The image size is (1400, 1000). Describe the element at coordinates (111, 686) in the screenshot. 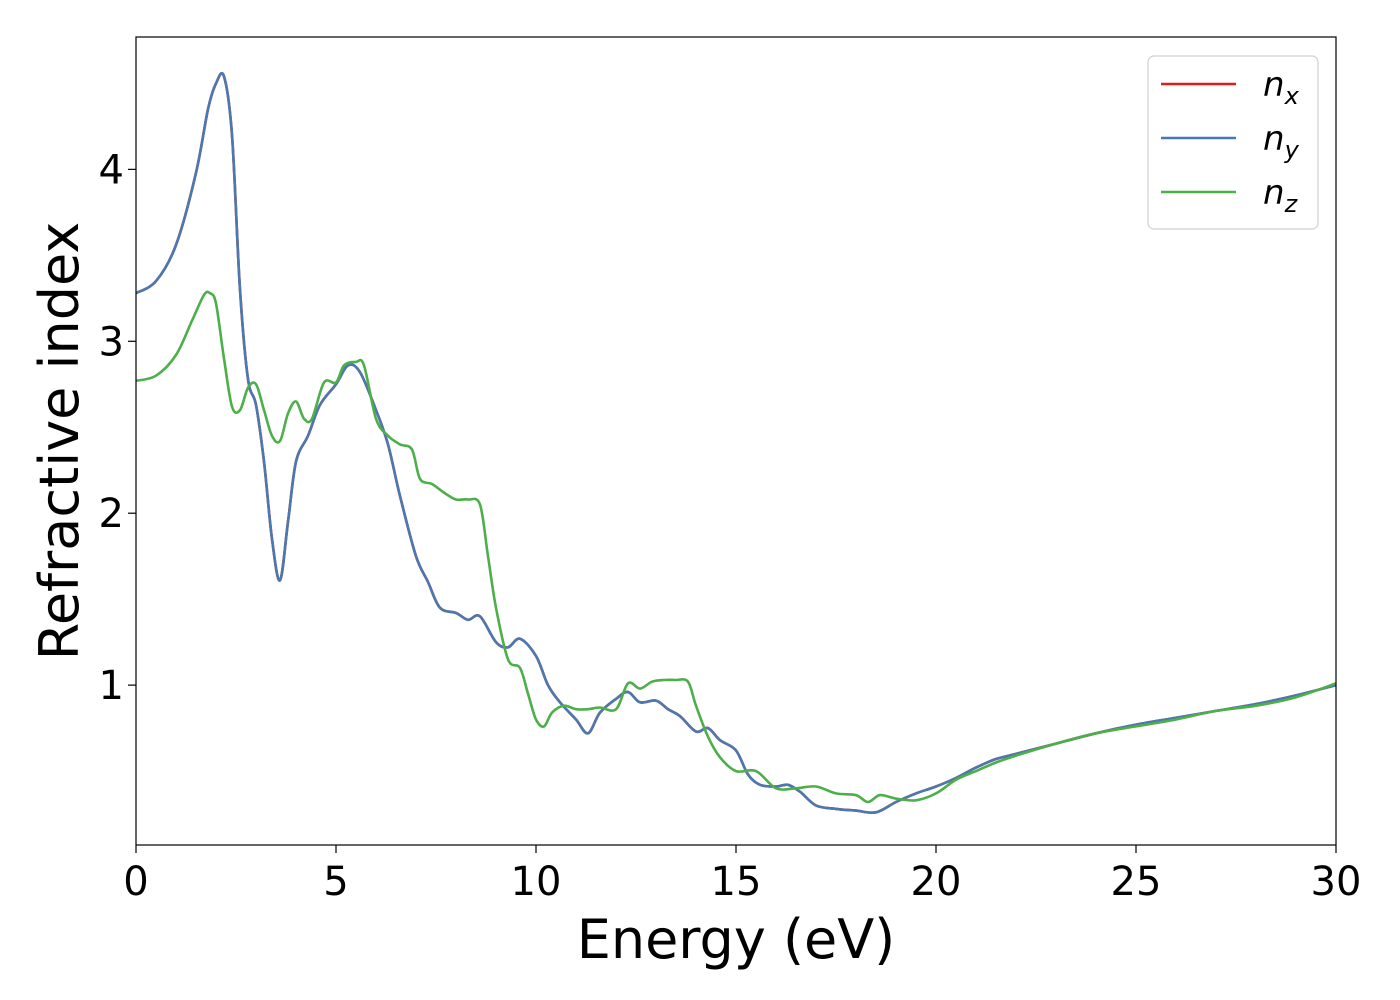

I see `y-tick-label: 1` at that location.